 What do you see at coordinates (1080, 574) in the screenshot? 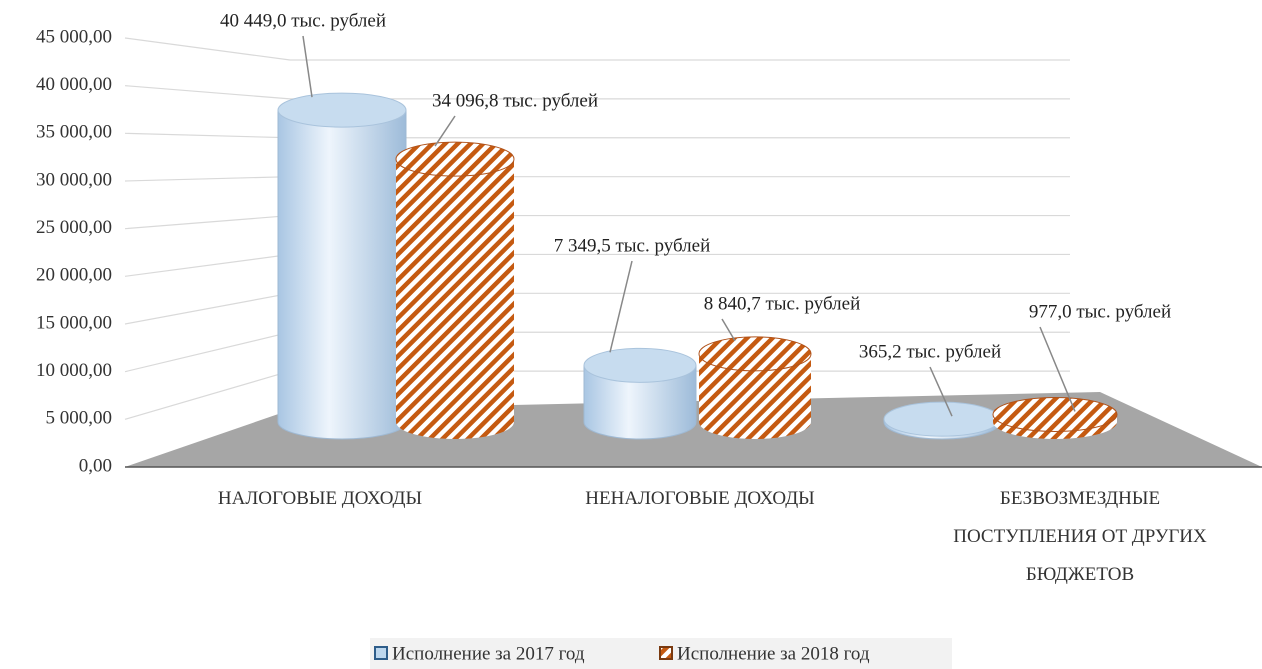
I see `x-tick-line: БЮДЖЕТОВ` at bounding box center [1080, 574].